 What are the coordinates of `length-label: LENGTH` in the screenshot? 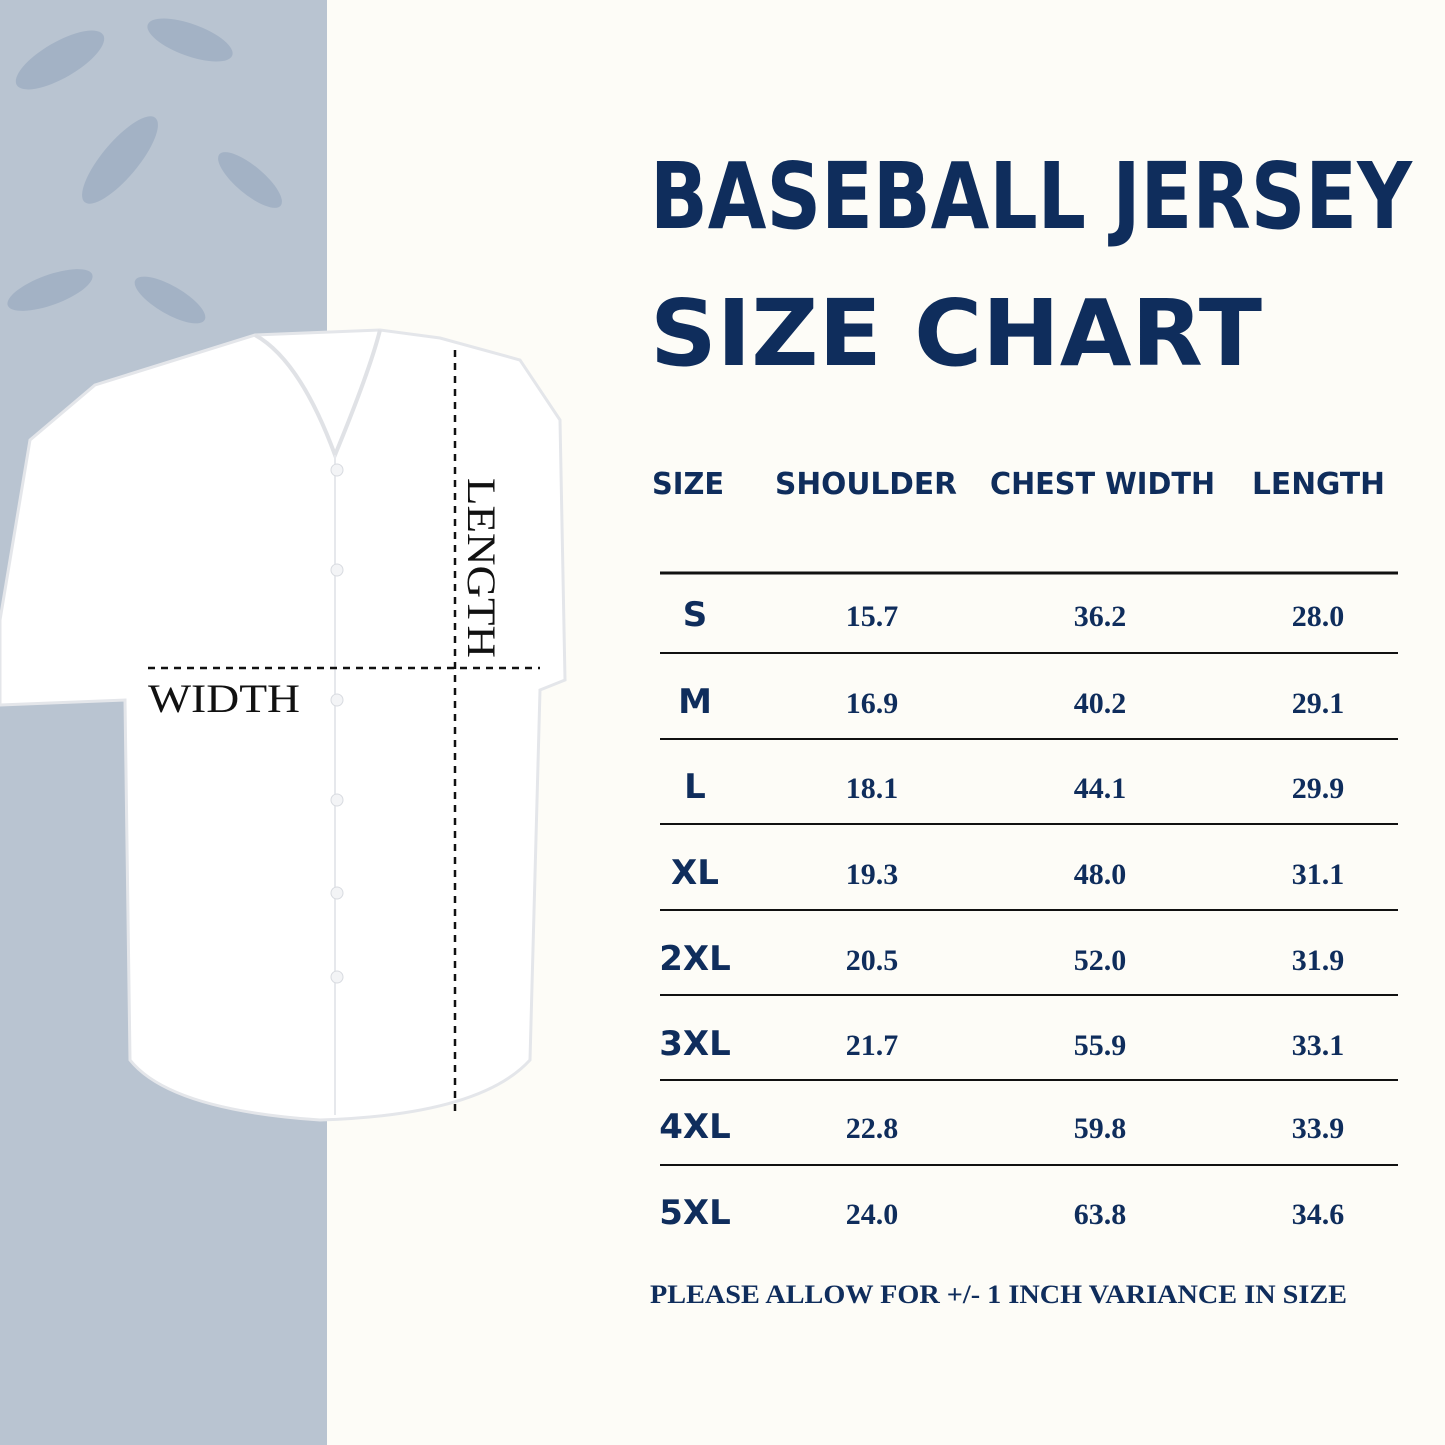 It's located at (481, 568).